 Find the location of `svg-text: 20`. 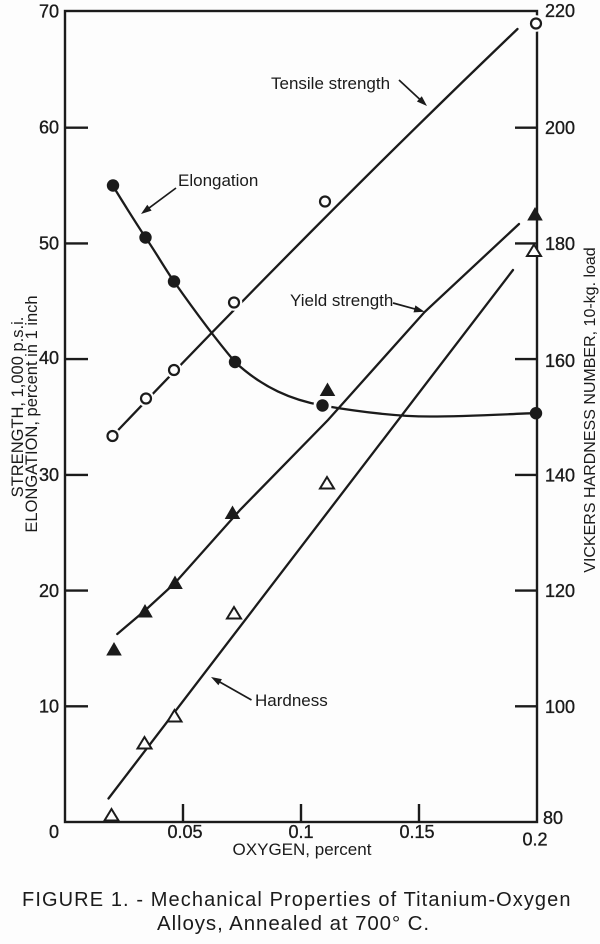

svg-text: 20 is located at coordinates (49, 591).